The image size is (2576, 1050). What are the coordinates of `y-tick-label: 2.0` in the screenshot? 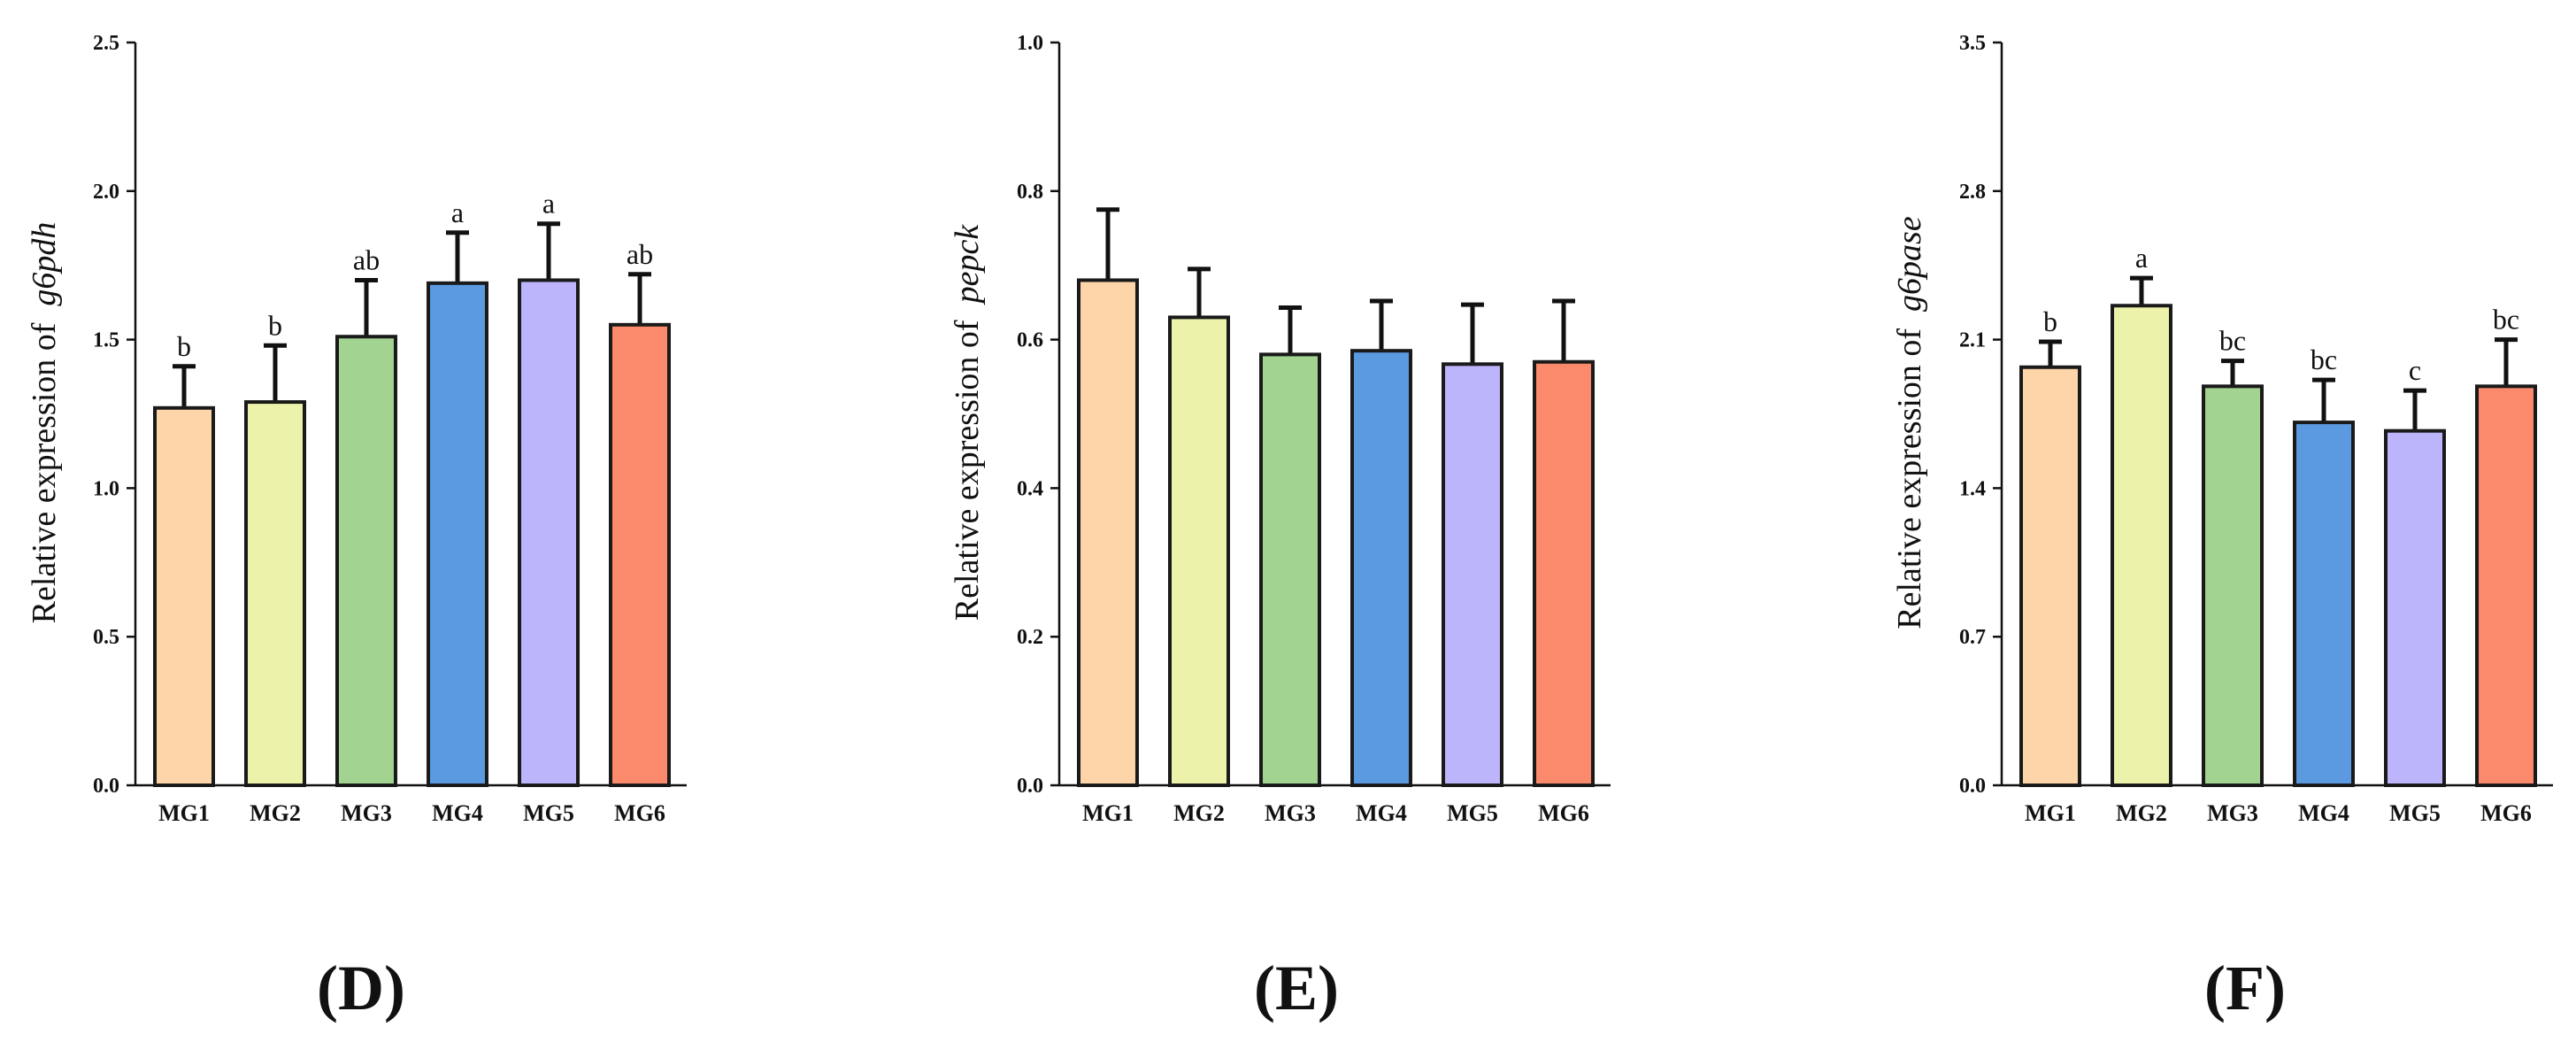 It's located at (106, 192).